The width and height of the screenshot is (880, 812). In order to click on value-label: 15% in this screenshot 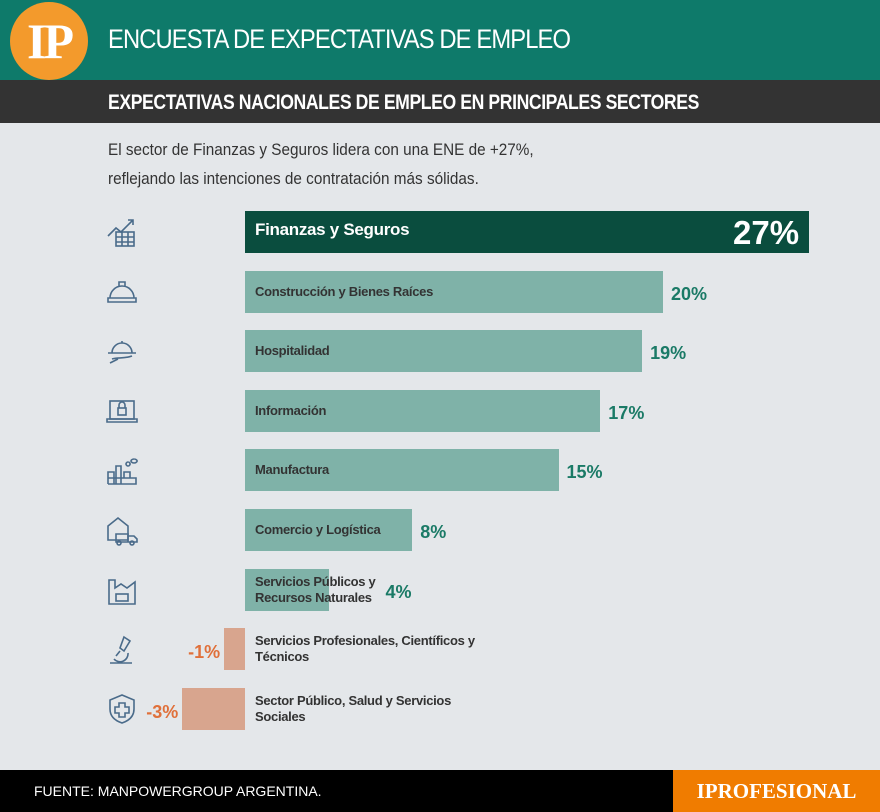, I will do `click(584, 472)`.